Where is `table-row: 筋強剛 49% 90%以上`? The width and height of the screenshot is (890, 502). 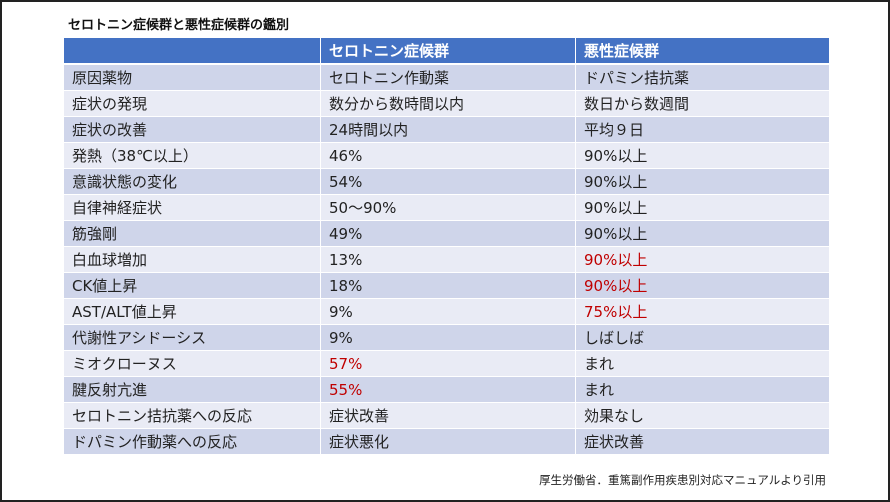
table-row: 筋強剛 49% 90%以上 is located at coordinates (447, 233).